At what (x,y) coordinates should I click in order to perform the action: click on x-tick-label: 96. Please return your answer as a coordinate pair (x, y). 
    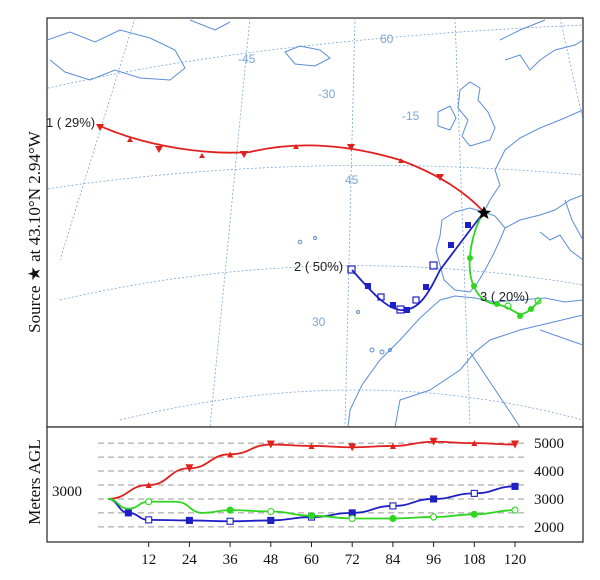
    Looking at the image, I should click on (434, 560).